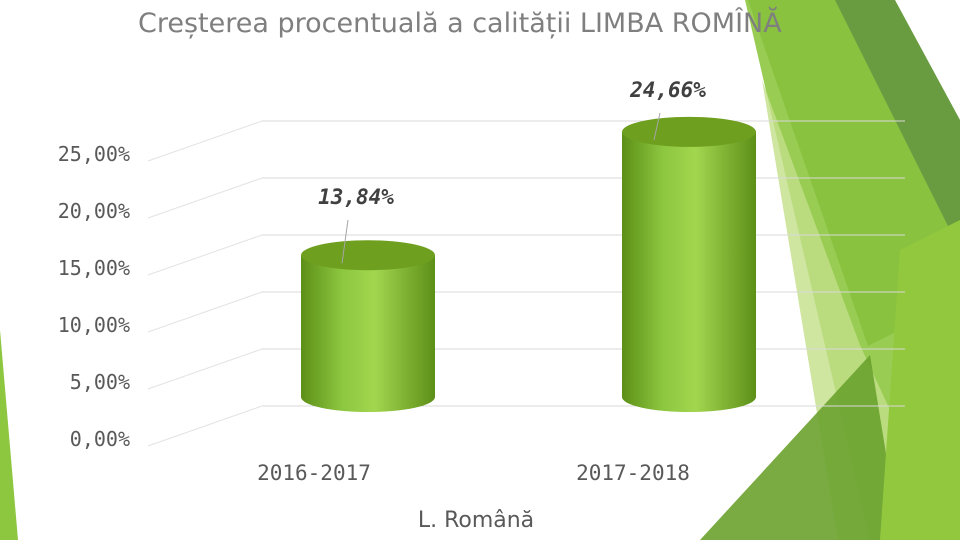 The width and height of the screenshot is (960, 540). Describe the element at coordinates (94, 325) in the screenshot. I see `y-tick-label: 10,00%` at that location.